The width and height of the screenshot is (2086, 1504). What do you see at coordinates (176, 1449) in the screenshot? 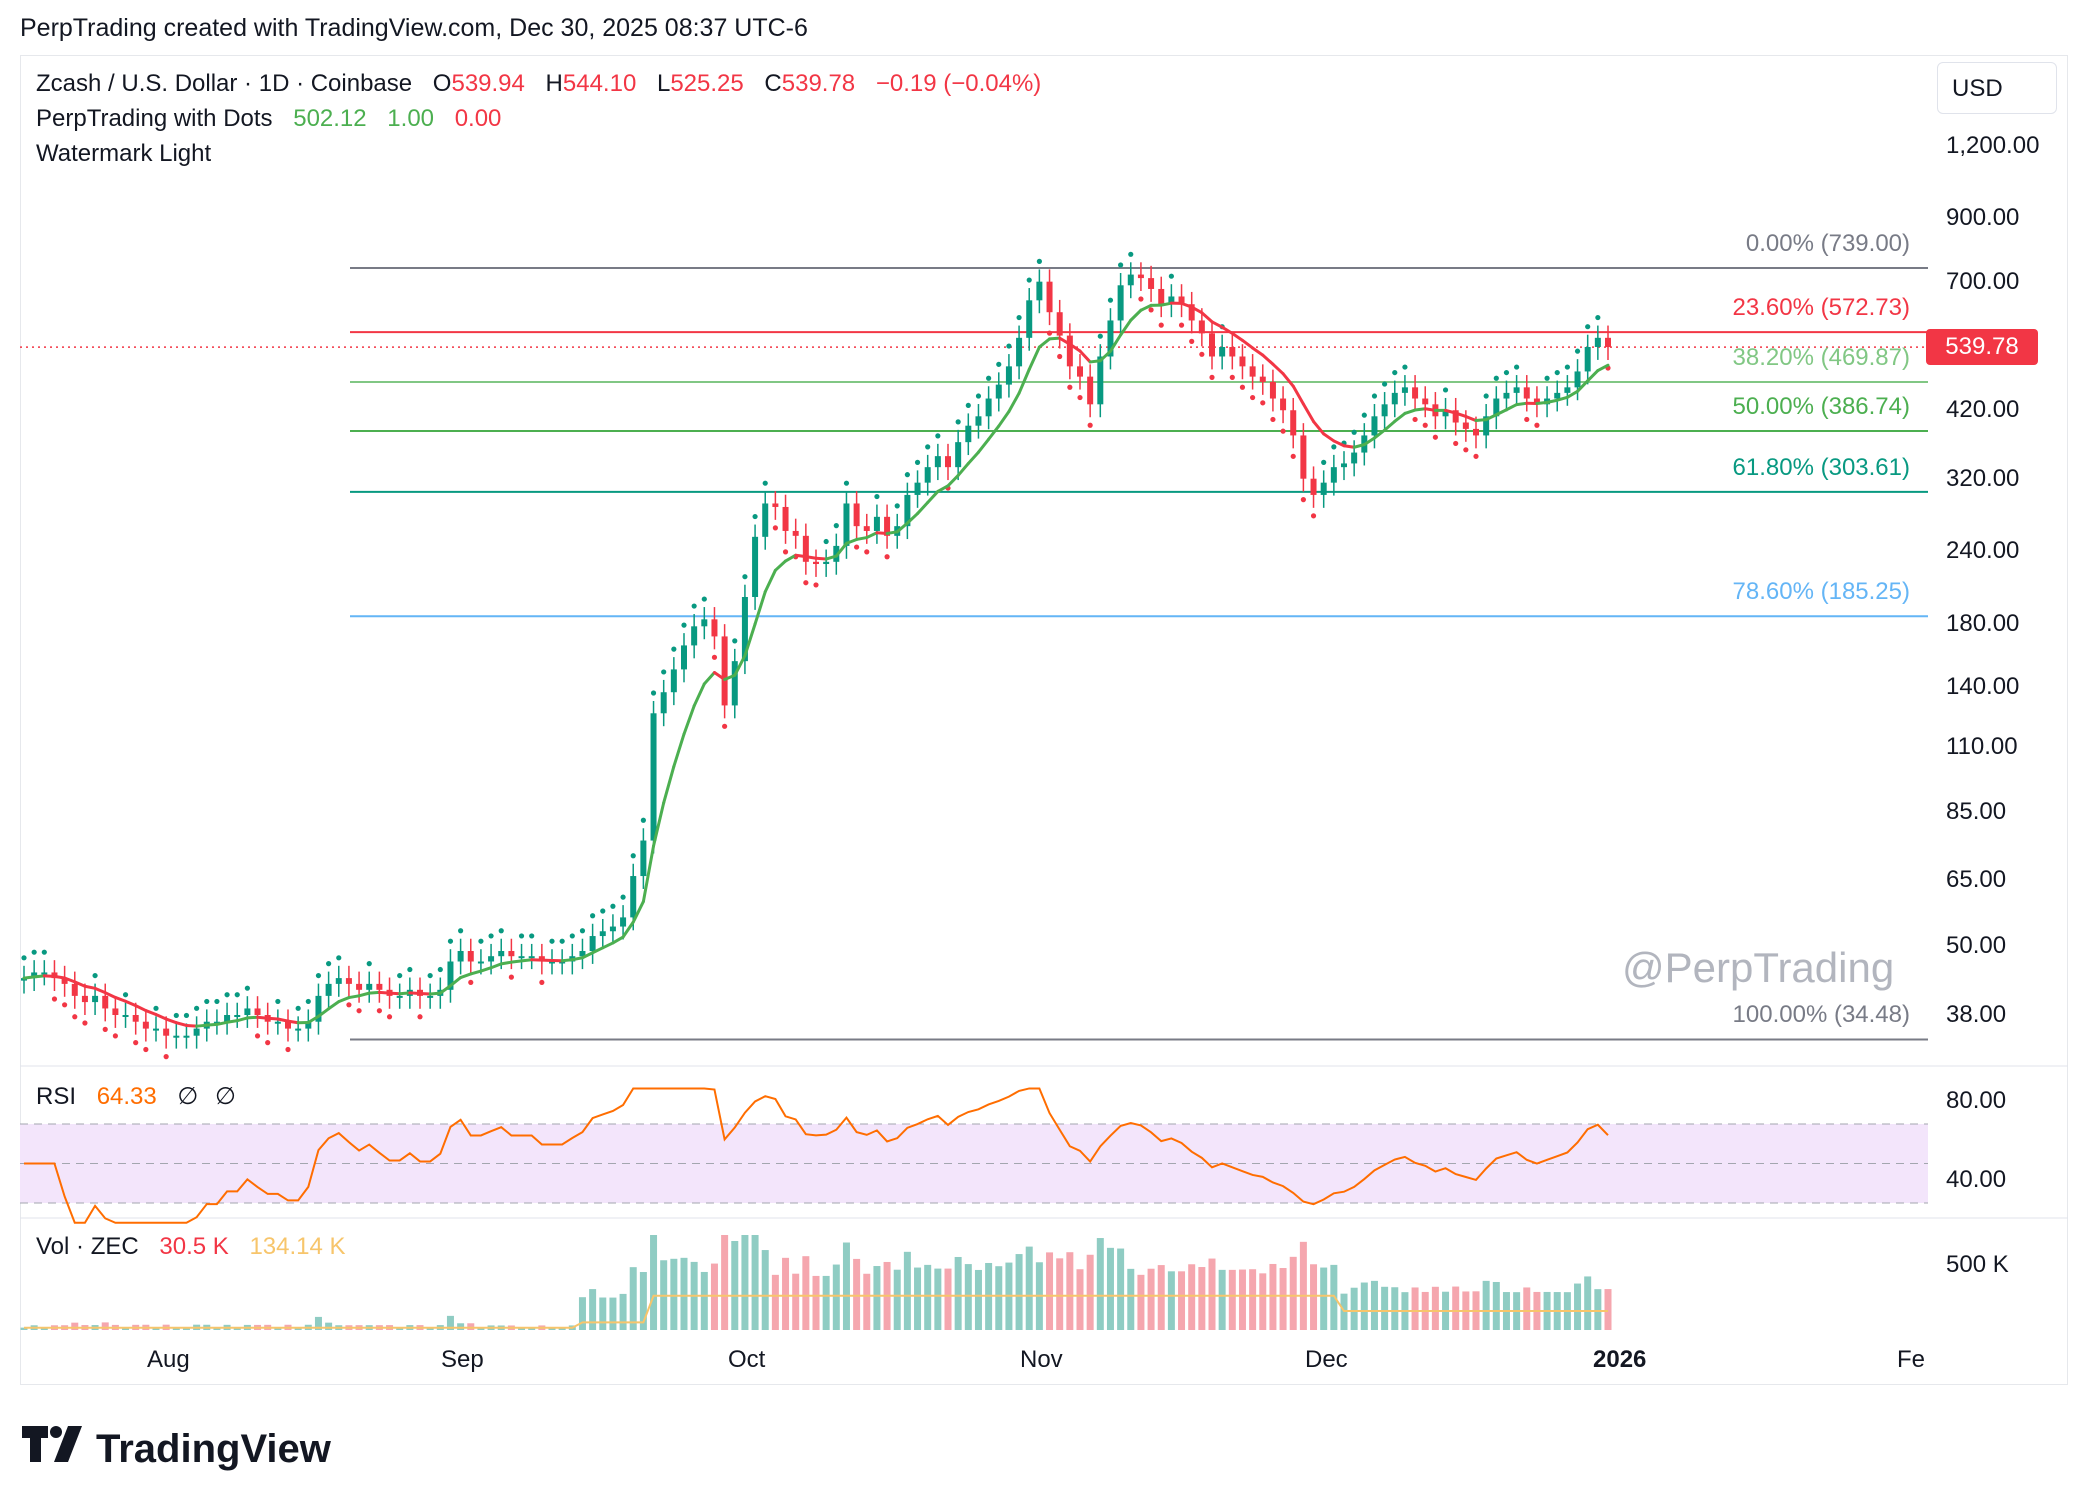
I see `tradingview-brand: TradingView` at bounding box center [176, 1449].